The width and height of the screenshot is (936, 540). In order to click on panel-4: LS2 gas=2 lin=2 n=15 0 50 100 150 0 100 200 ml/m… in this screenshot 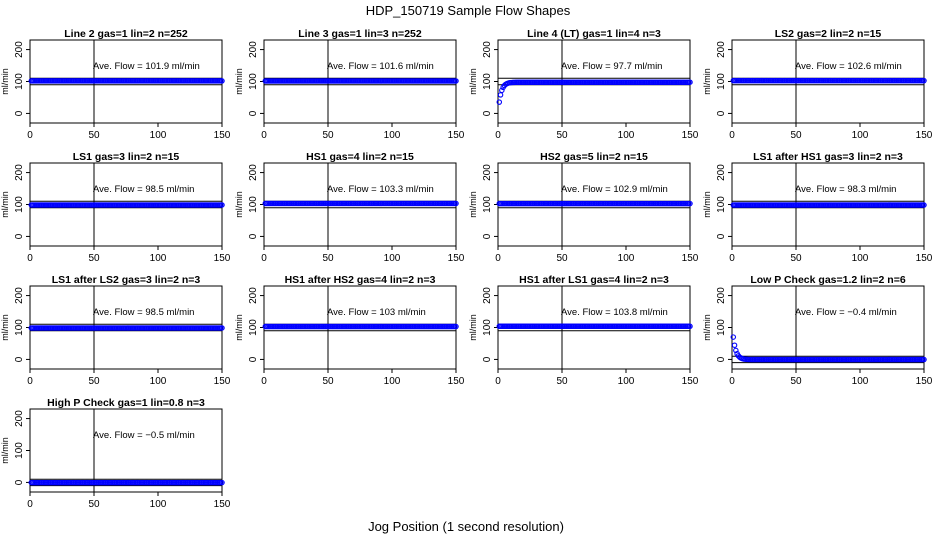, I will do `click(817, 84)`.